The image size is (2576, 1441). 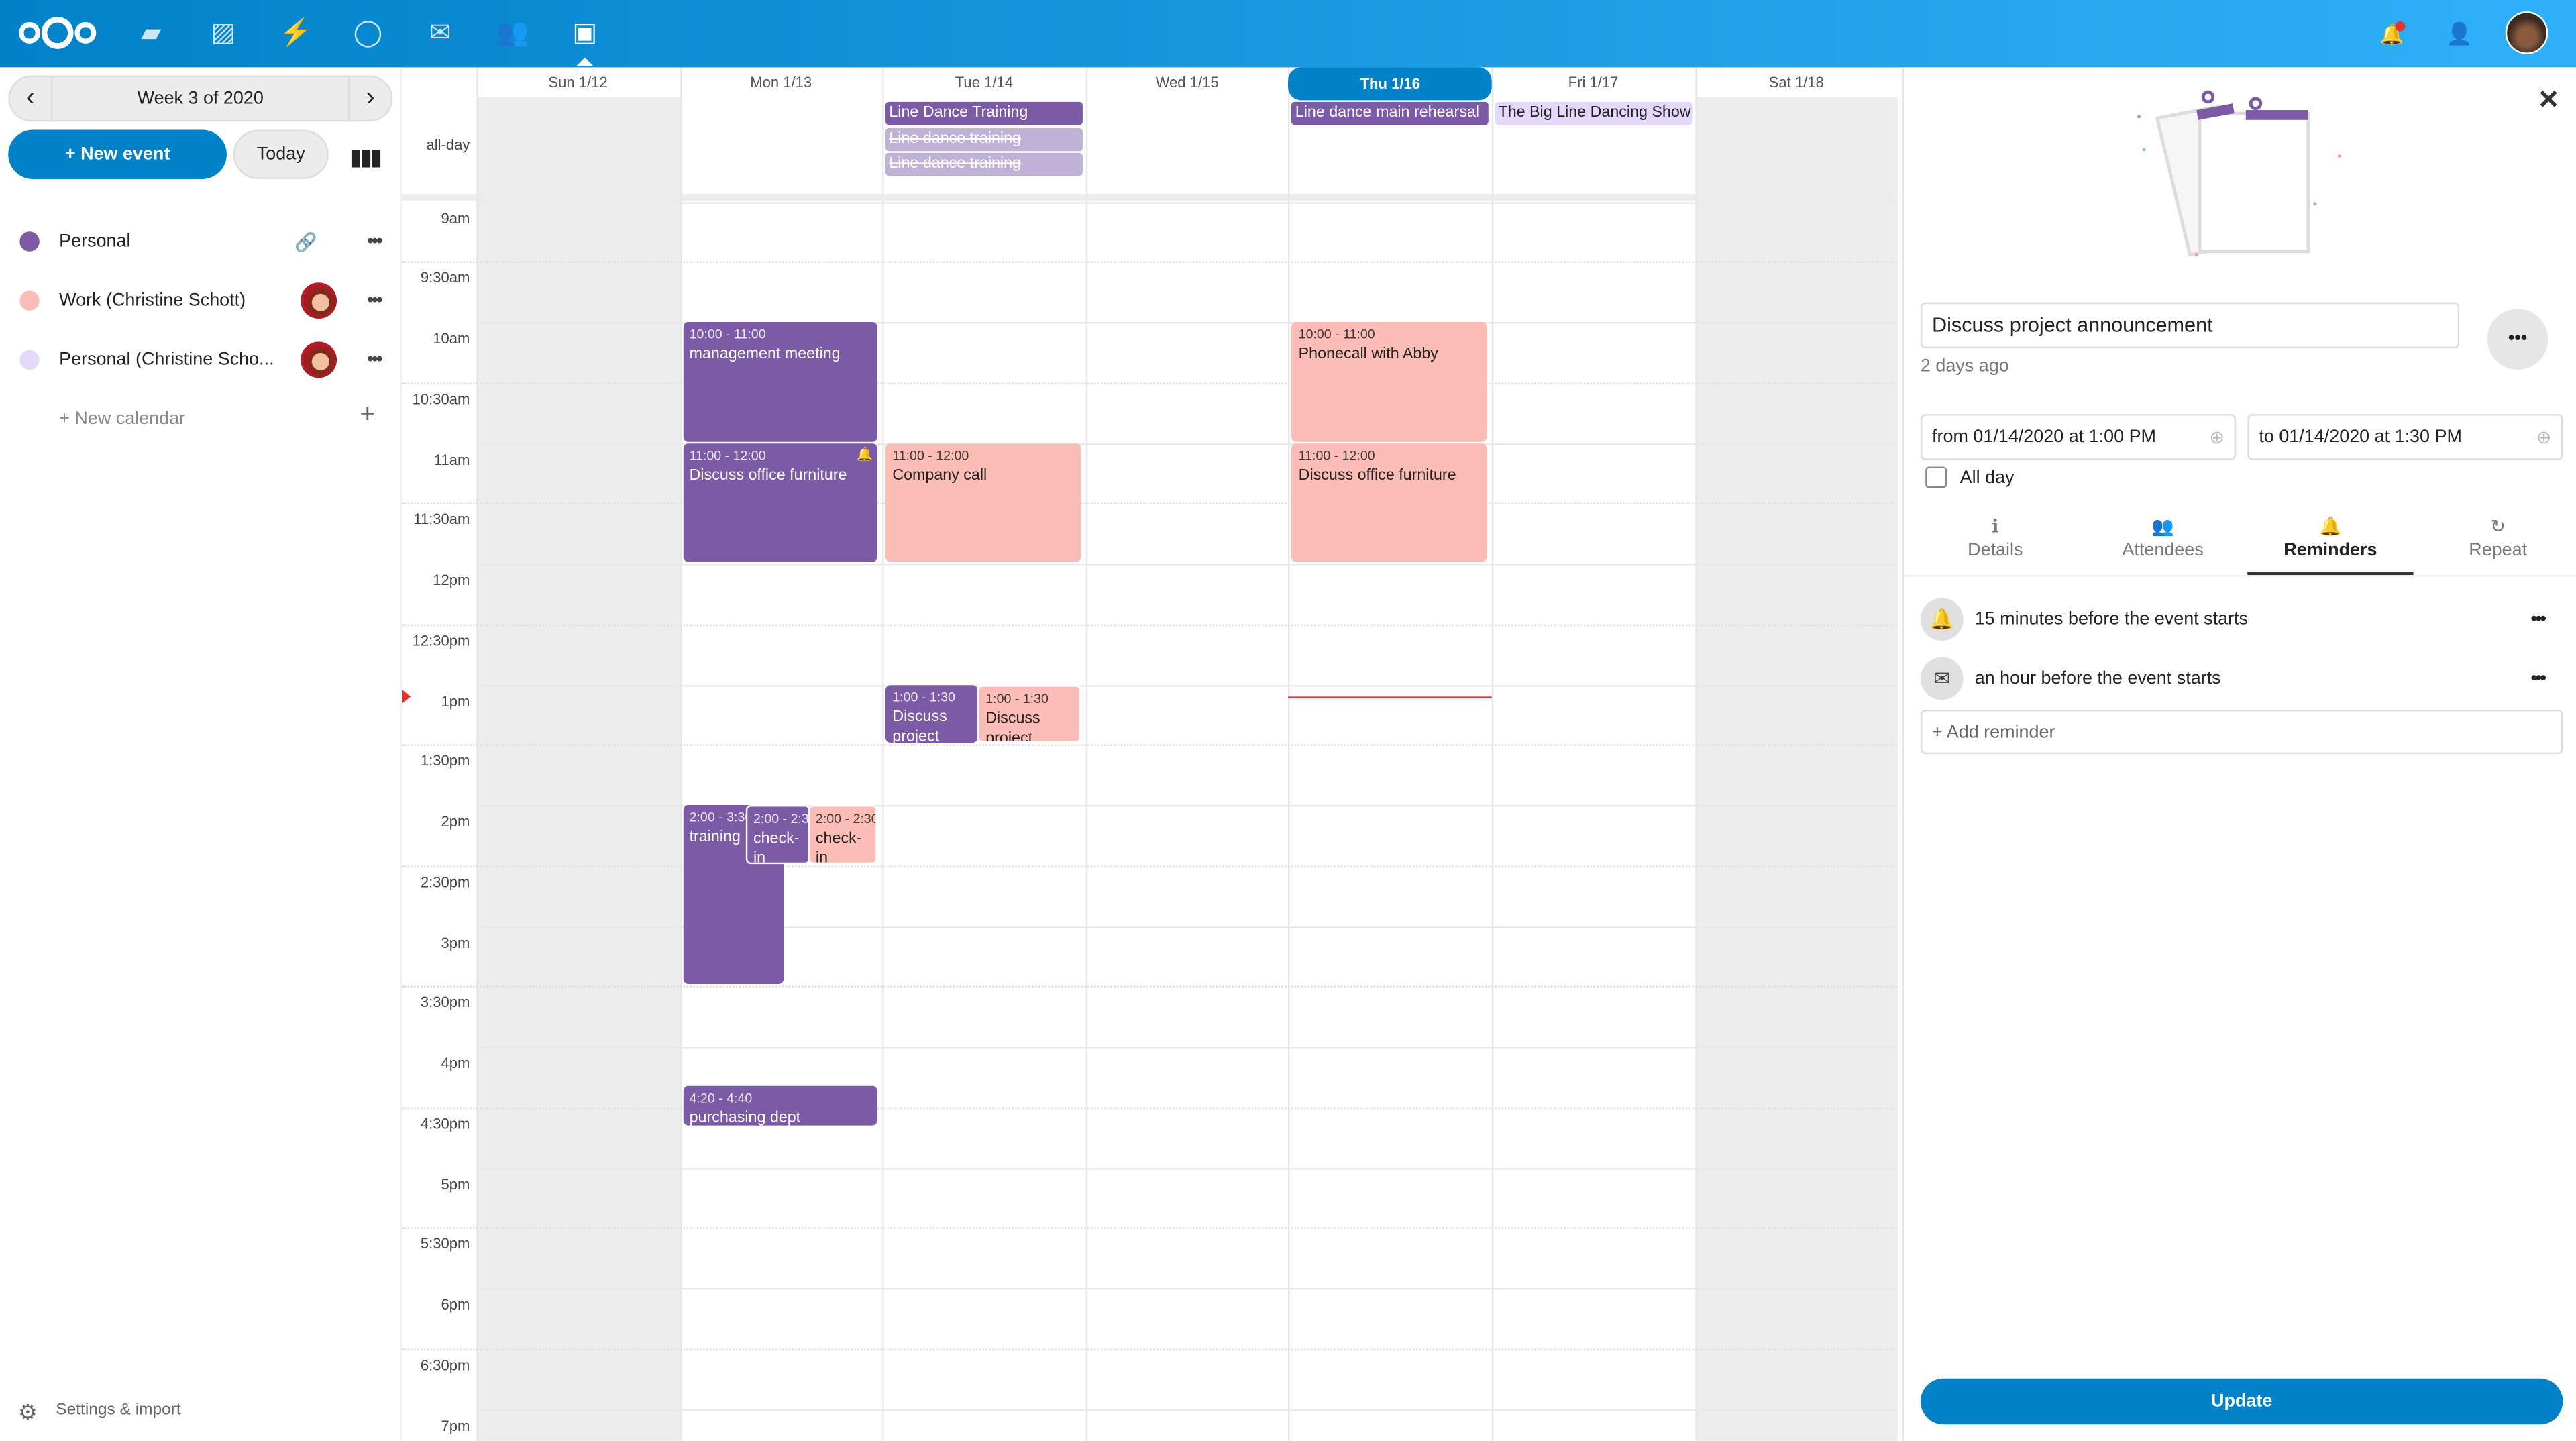 I want to click on tab-reminders: 🔔 Reminders, so click(x=2330, y=545).